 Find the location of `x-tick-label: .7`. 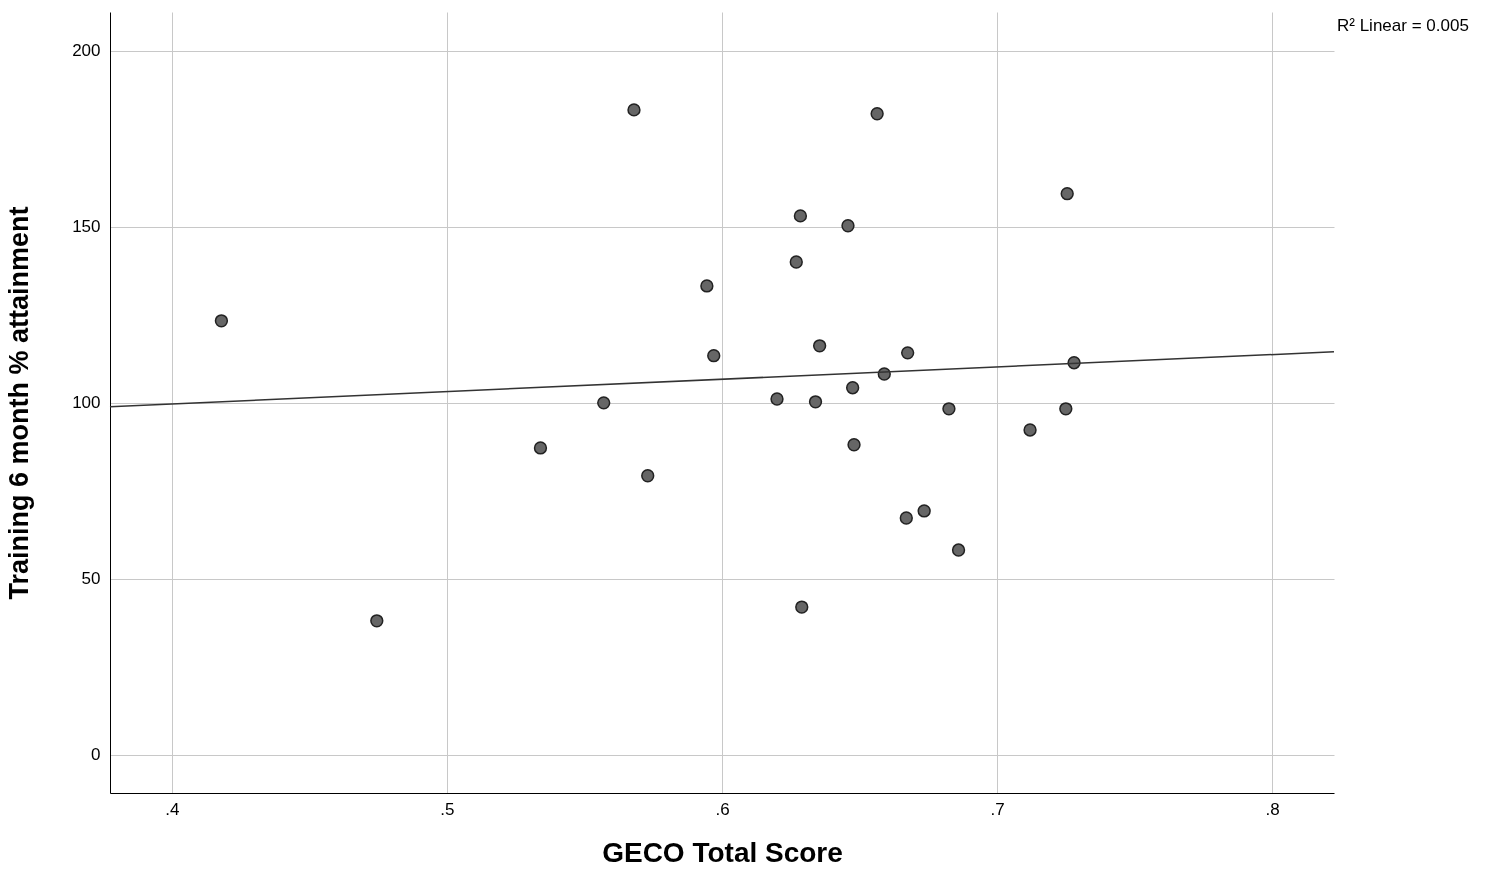

x-tick-label: .7 is located at coordinates (997, 809).